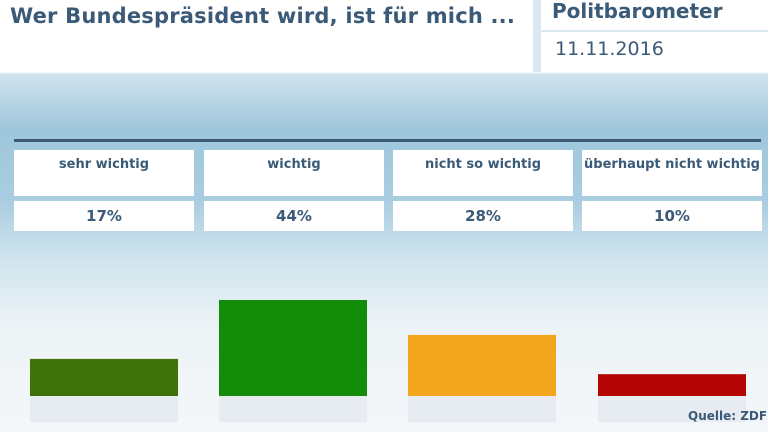  I want to click on source-note: Quelle: ZDF, so click(728, 416).